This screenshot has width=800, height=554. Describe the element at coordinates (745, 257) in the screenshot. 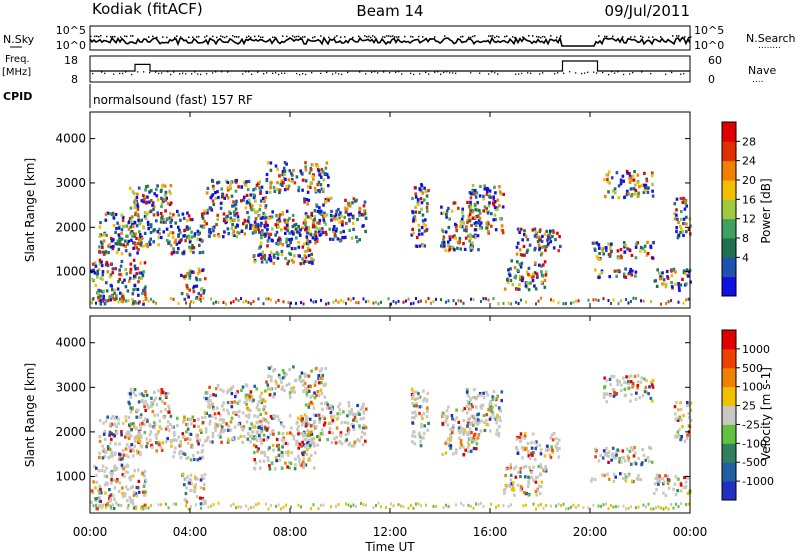

I see `colorbar-tick-label: 4` at that location.